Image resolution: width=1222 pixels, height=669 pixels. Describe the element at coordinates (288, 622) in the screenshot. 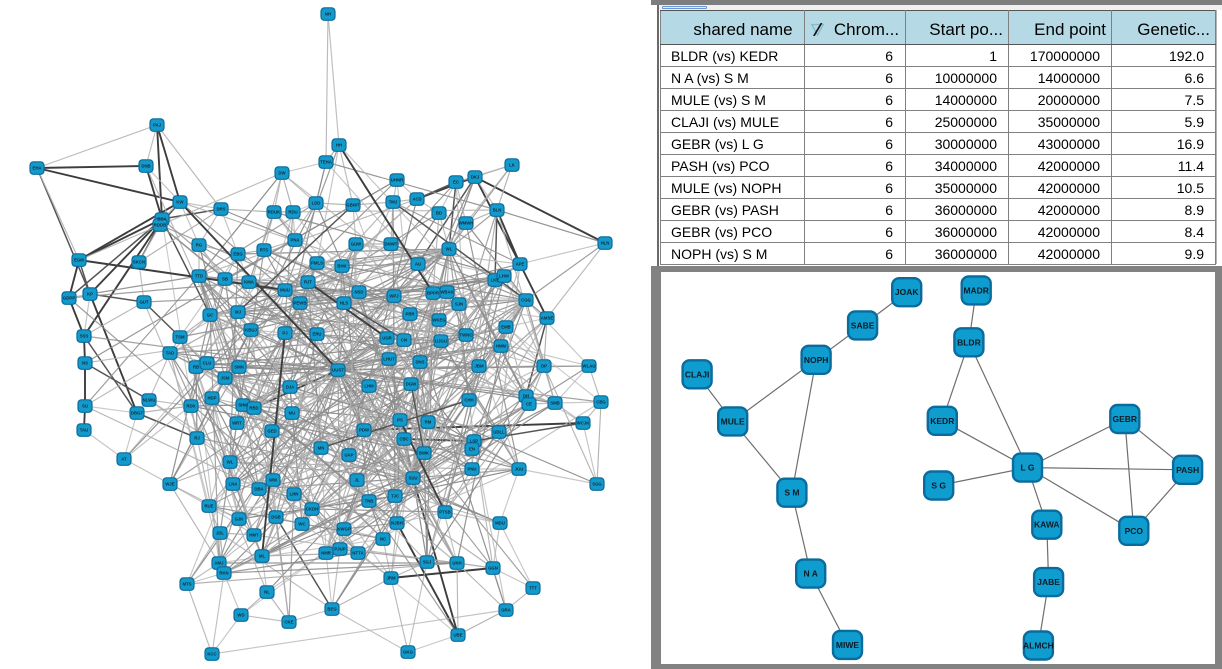

I see `svg-text: CKE` at that location.